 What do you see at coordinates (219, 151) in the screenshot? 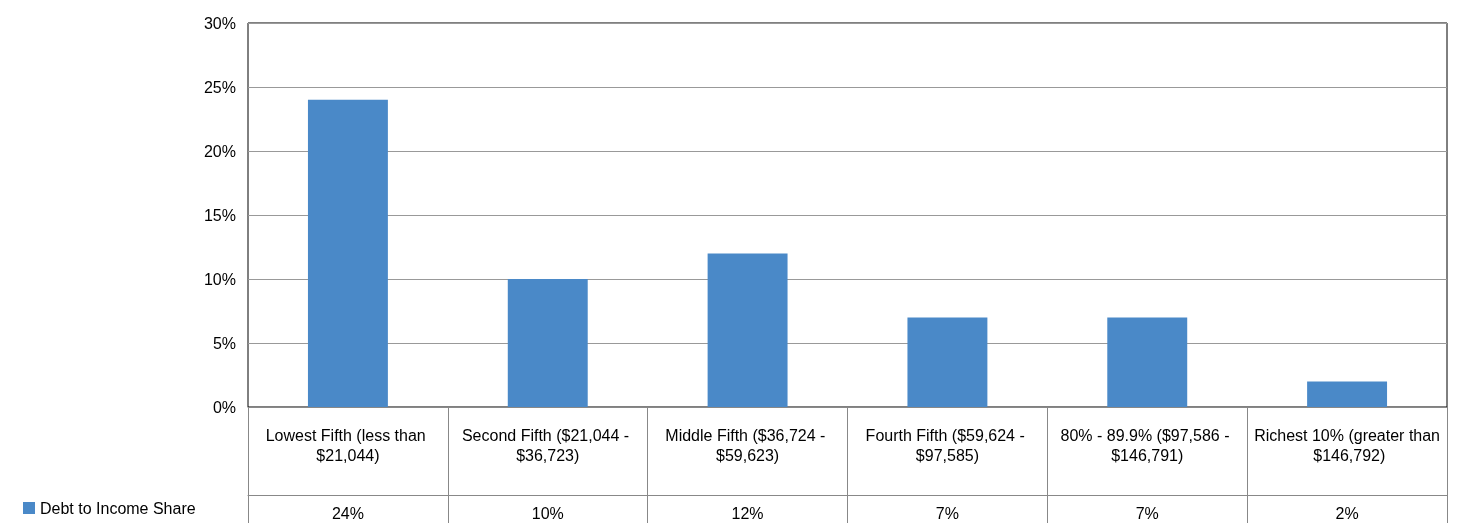
I see `y-tick-label: 20%` at bounding box center [219, 151].